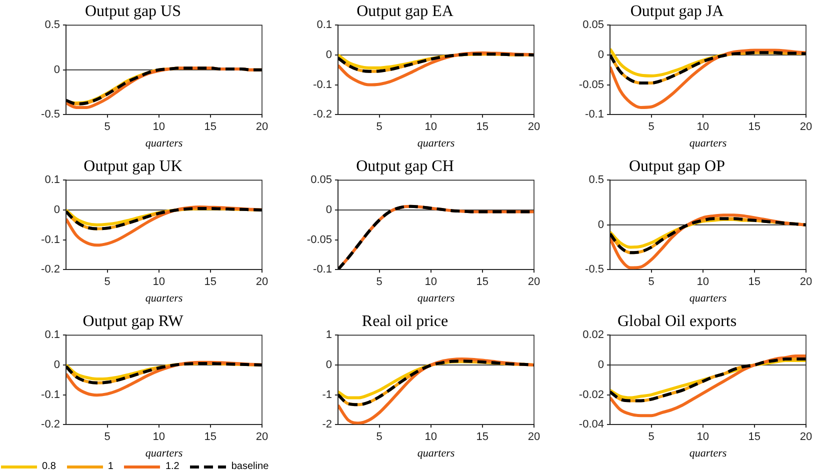 This screenshot has width=816, height=474. What do you see at coordinates (327, 394) in the screenshot?
I see `y-tick-label: -1` at bounding box center [327, 394].